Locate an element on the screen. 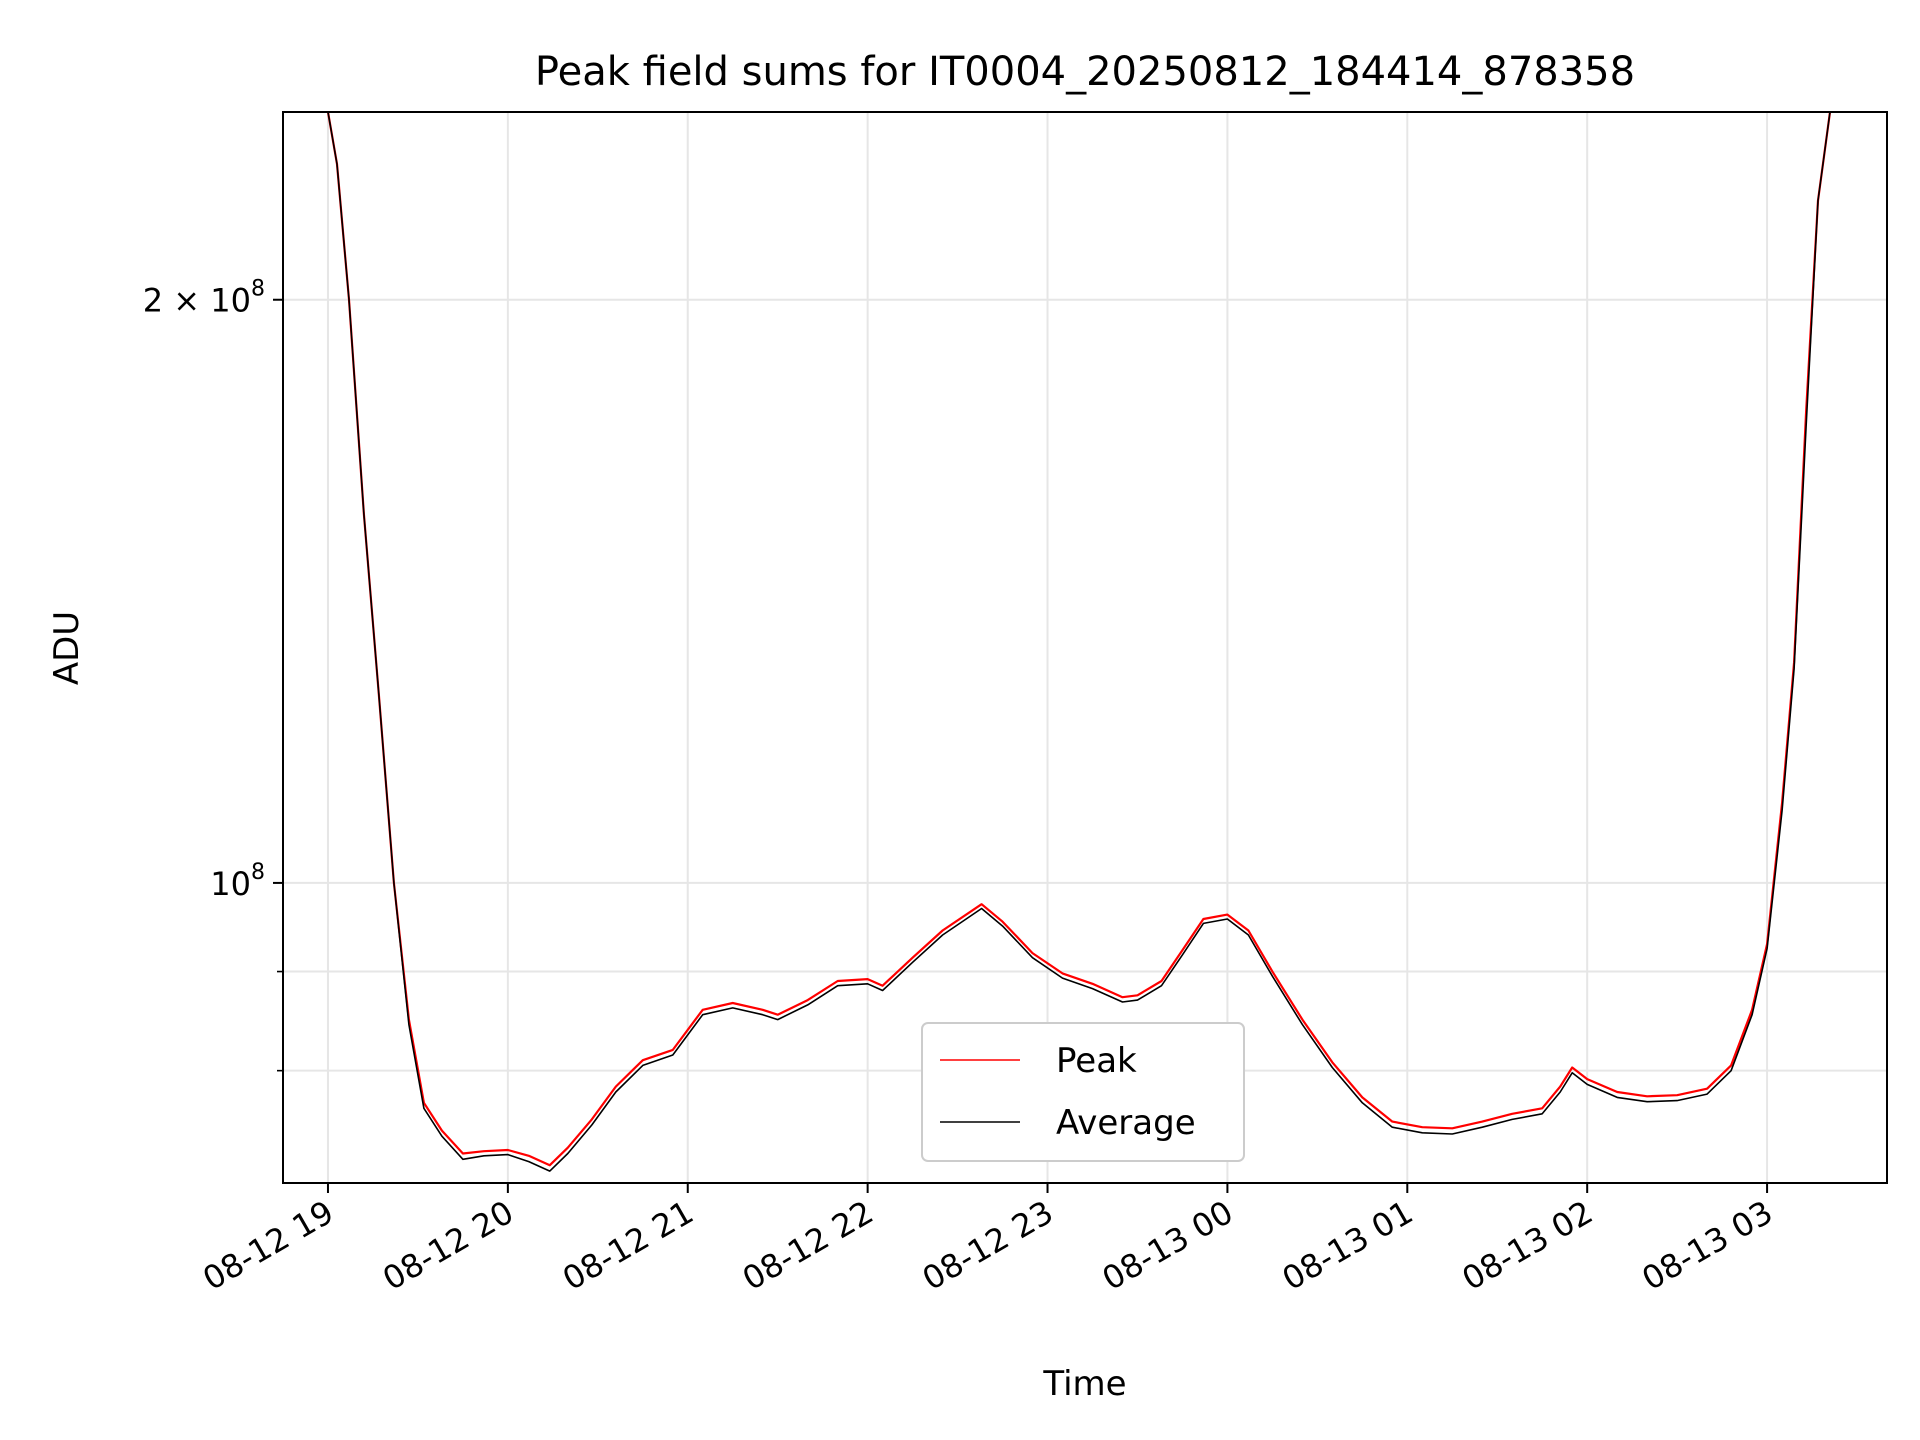  legend-box is located at coordinates (1083, 1092).